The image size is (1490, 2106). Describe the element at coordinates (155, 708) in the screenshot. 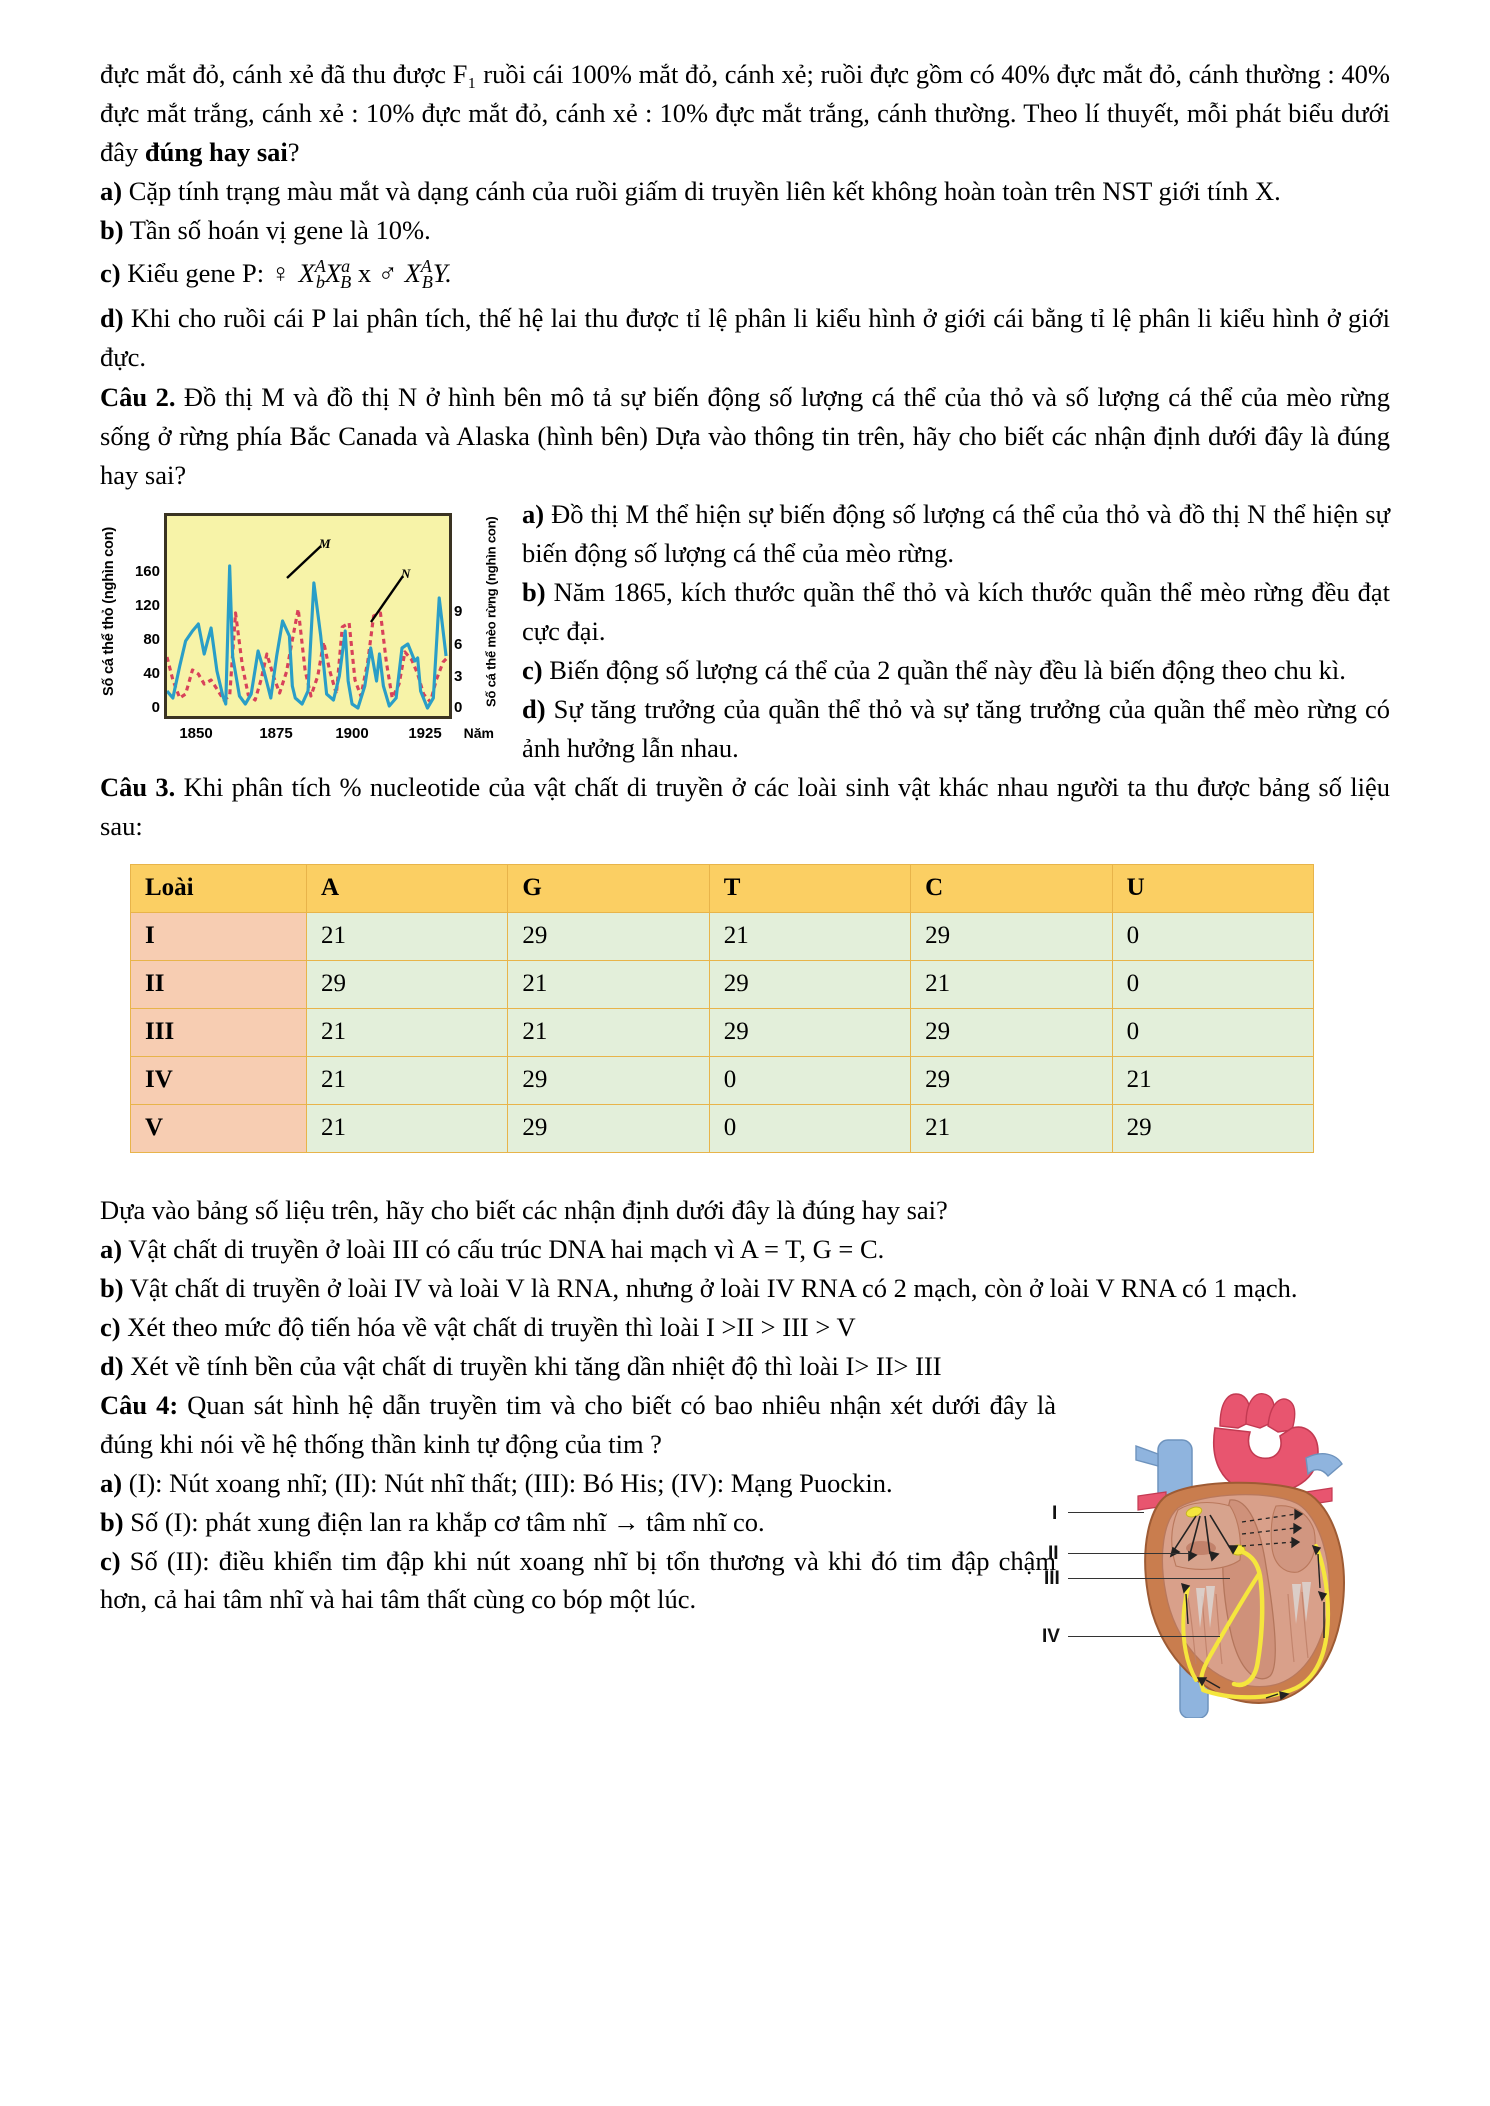

I see `chart-ytick-0: 0` at that location.